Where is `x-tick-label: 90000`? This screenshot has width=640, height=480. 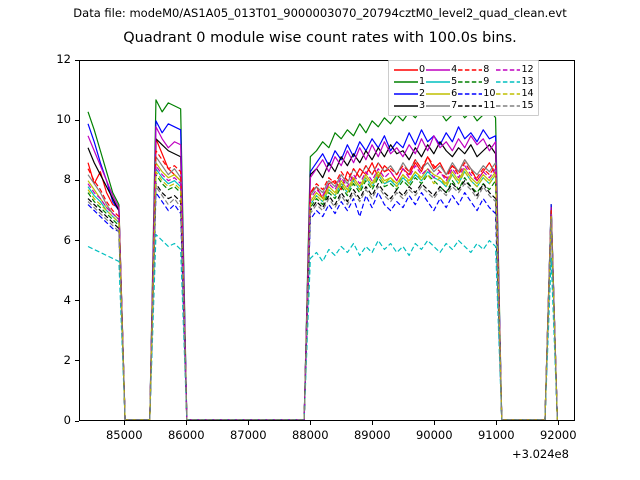 x-tick-label: 90000 is located at coordinates (434, 435).